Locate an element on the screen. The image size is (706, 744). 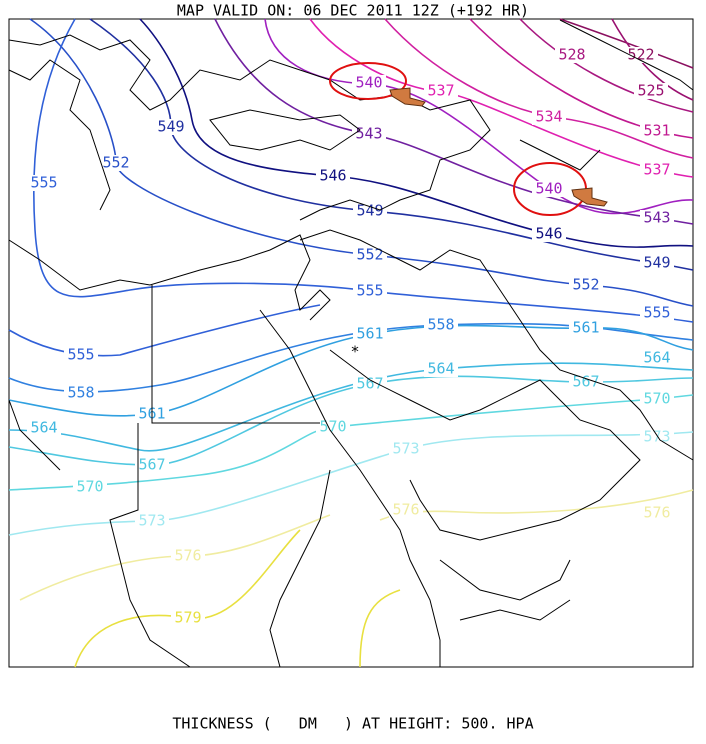
contour-label: 522 is located at coordinates (640, 55).